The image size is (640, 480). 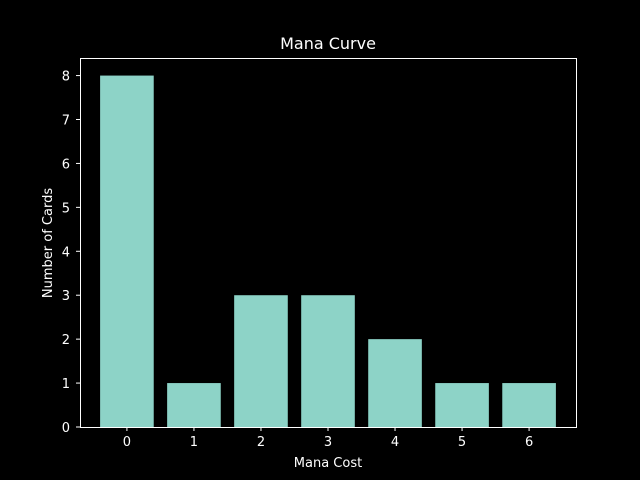 What do you see at coordinates (194, 442) in the screenshot?
I see `x-tick-label: 1` at bounding box center [194, 442].